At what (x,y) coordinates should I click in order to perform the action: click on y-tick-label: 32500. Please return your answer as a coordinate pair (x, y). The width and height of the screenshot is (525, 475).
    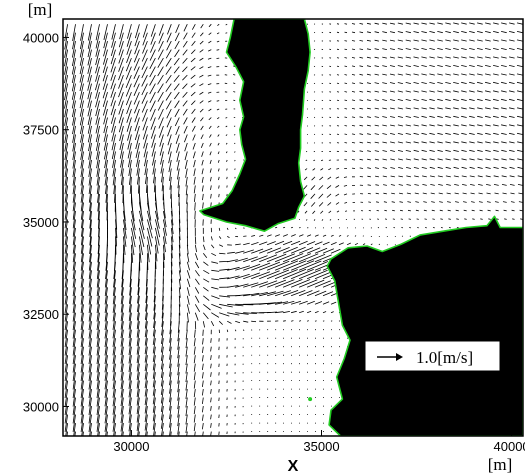
    Looking at the image, I should click on (41, 314).